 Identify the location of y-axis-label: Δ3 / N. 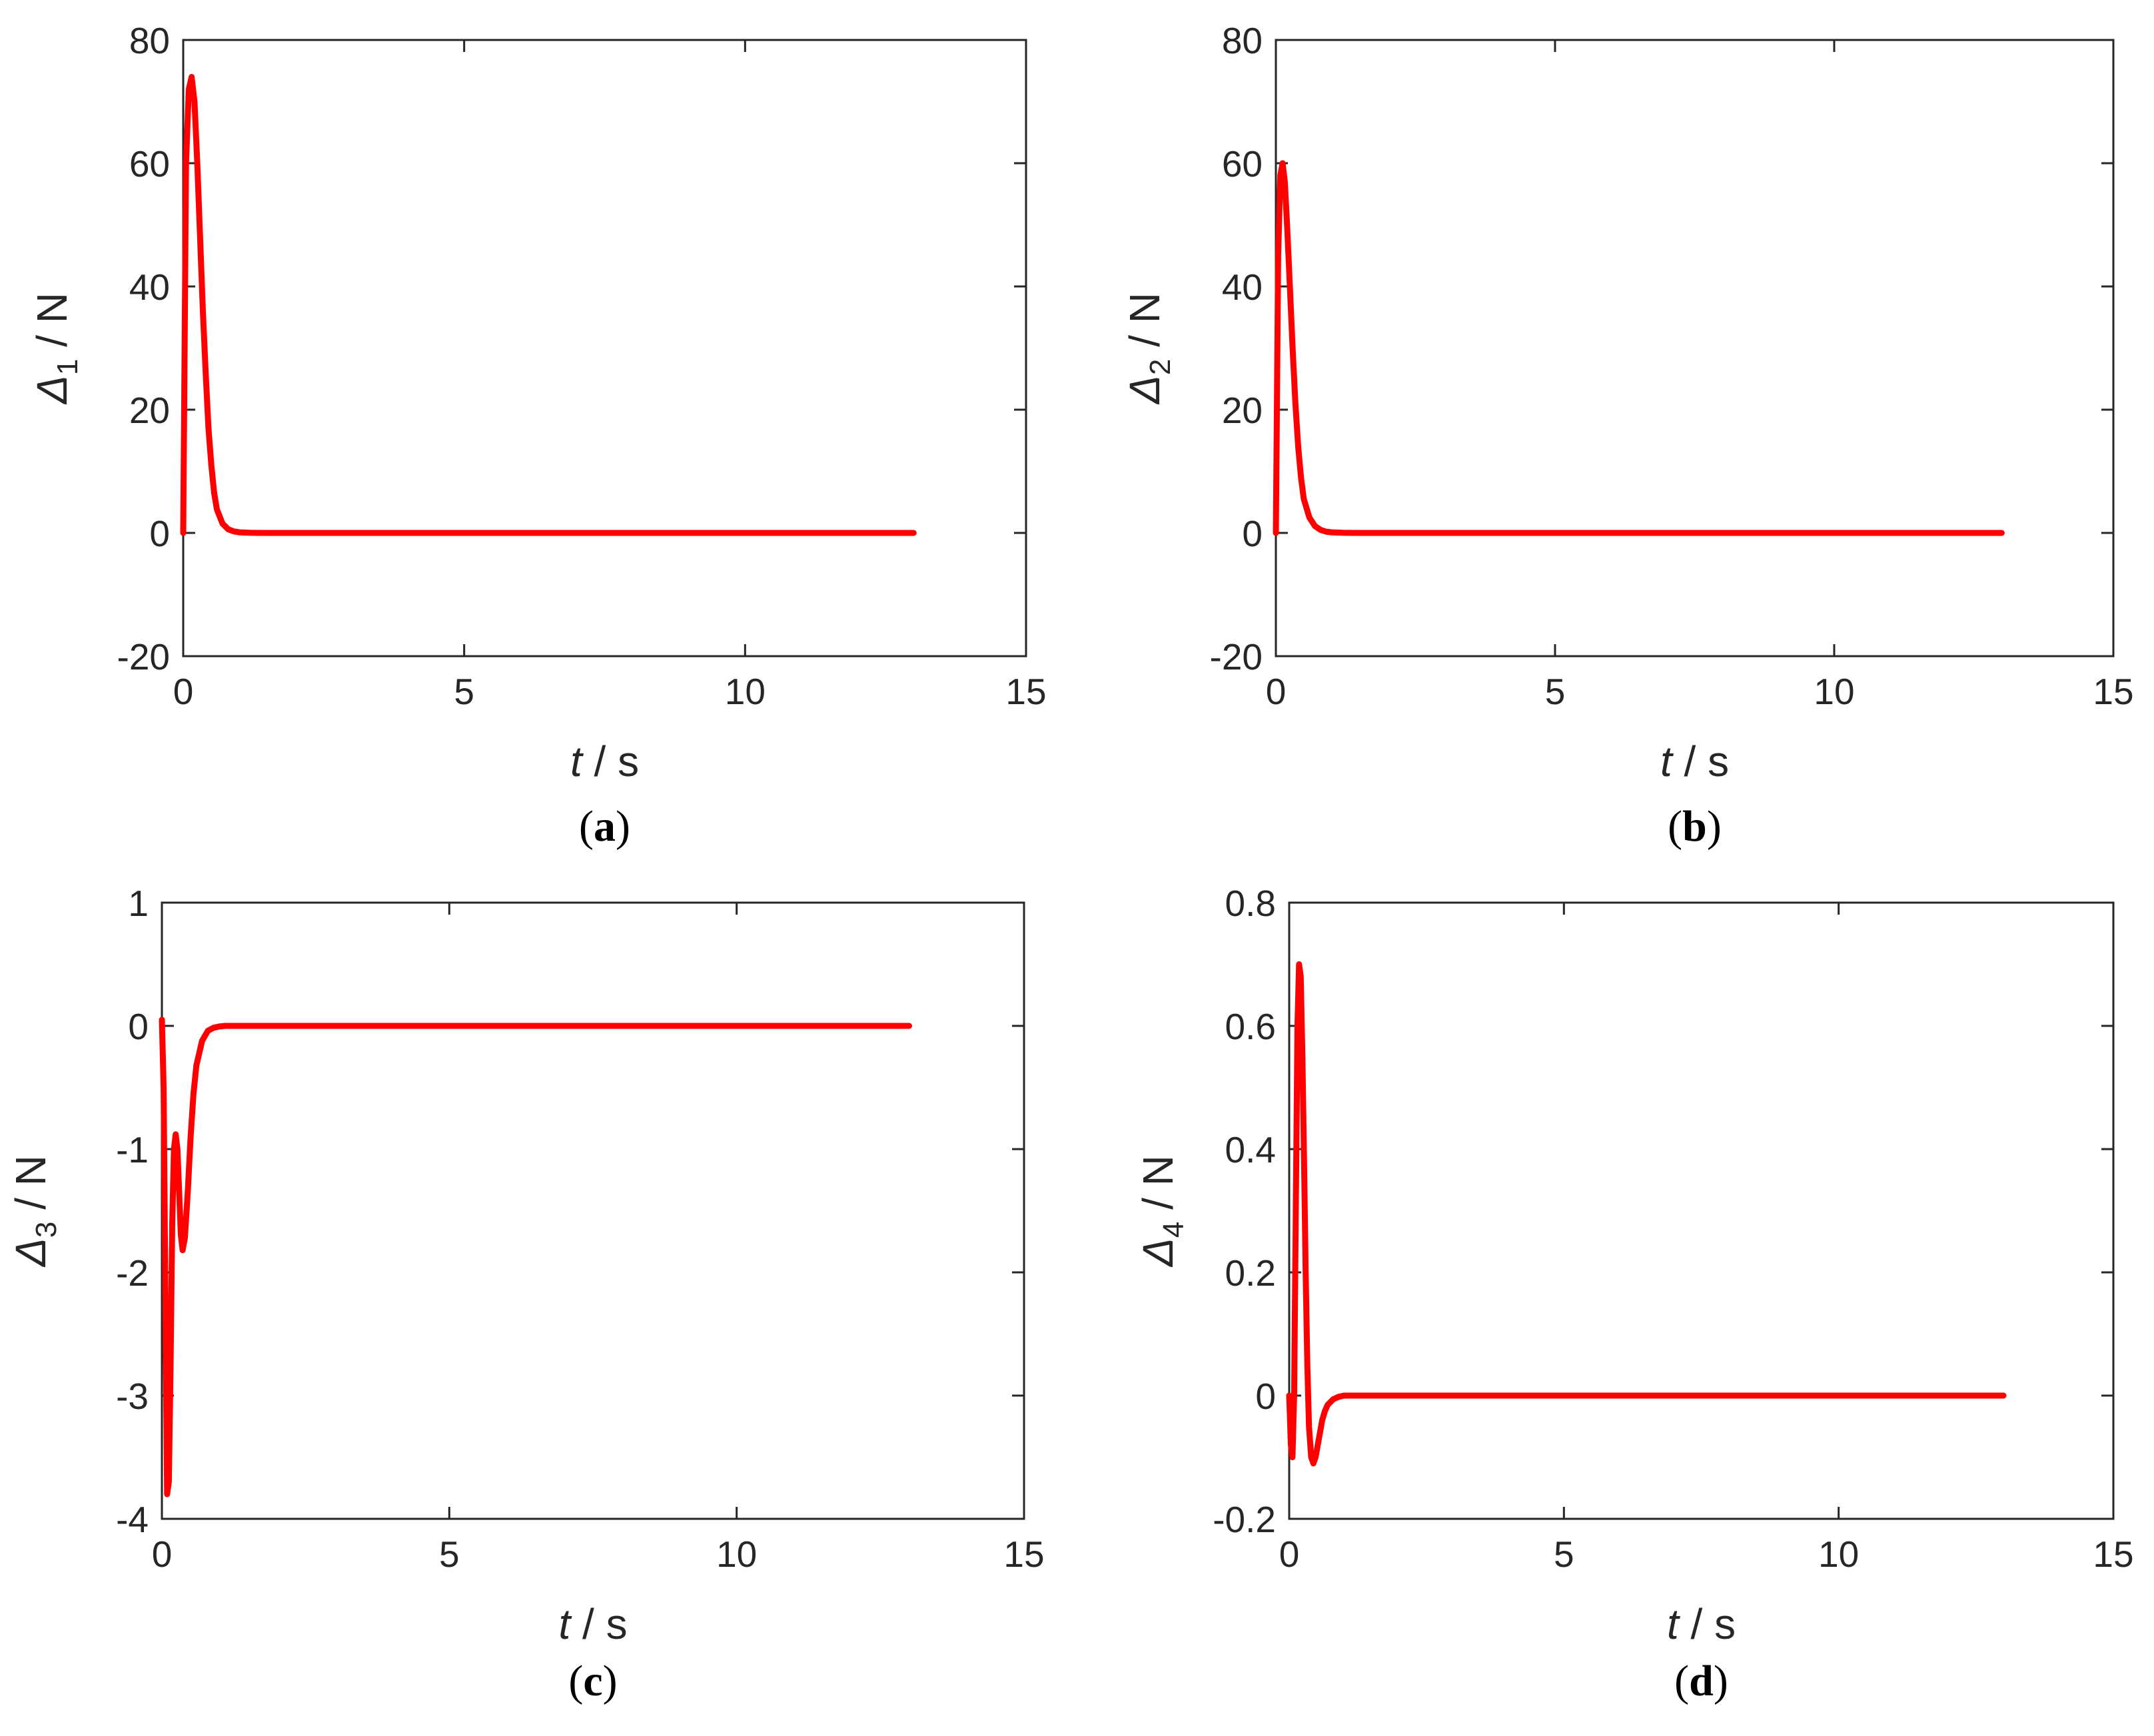
(35, 1211).